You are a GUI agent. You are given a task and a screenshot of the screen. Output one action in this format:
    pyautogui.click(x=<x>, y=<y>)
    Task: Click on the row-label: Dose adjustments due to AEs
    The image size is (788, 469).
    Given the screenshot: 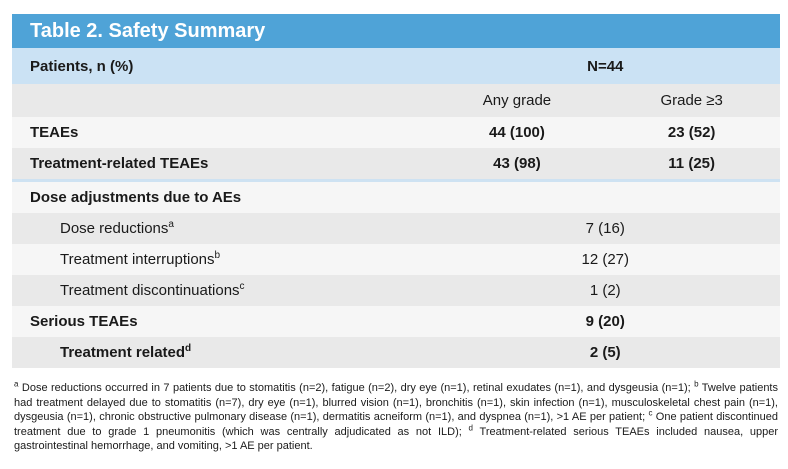 What is the action you would take?
    pyautogui.click(x=136, y=197)
    